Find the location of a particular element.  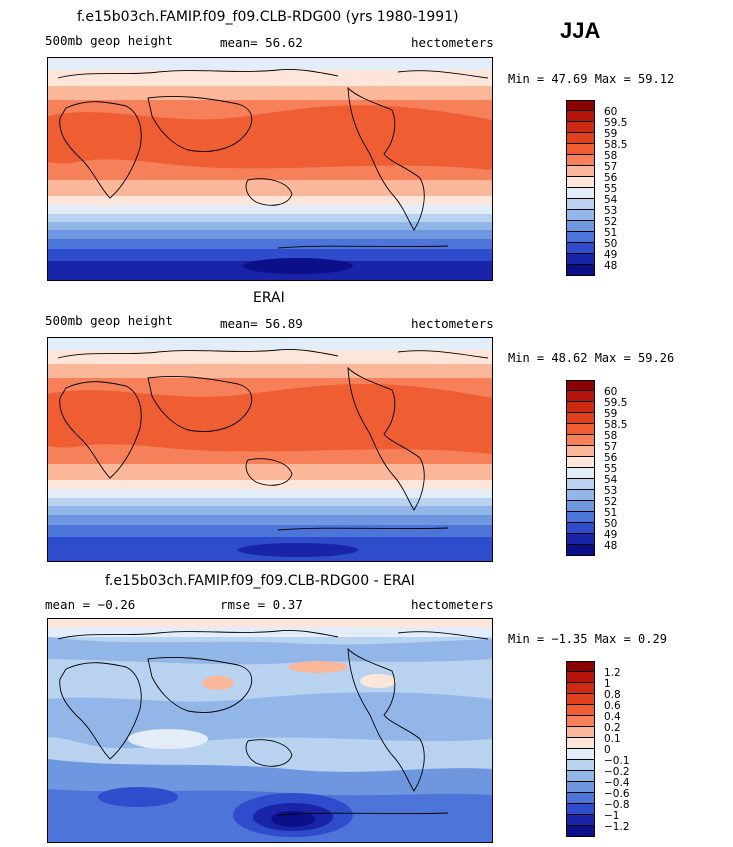

panel2-variable-label: 500mb geop height is located at coordinates (109, 320).